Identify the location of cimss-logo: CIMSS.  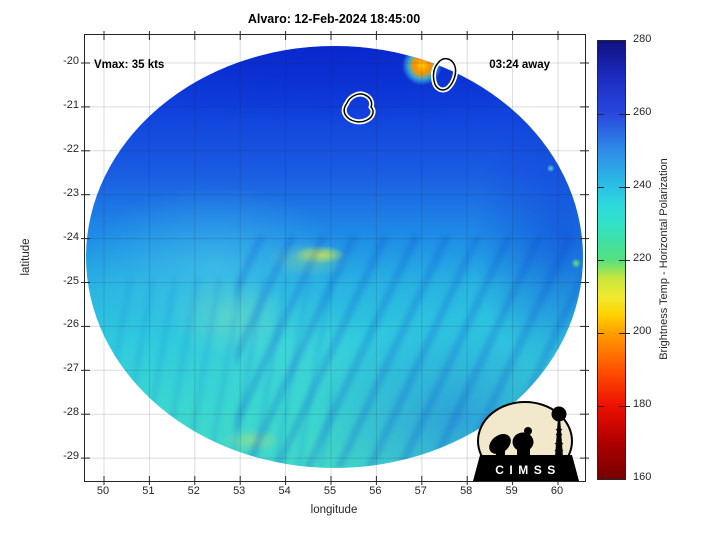
(526, 441).